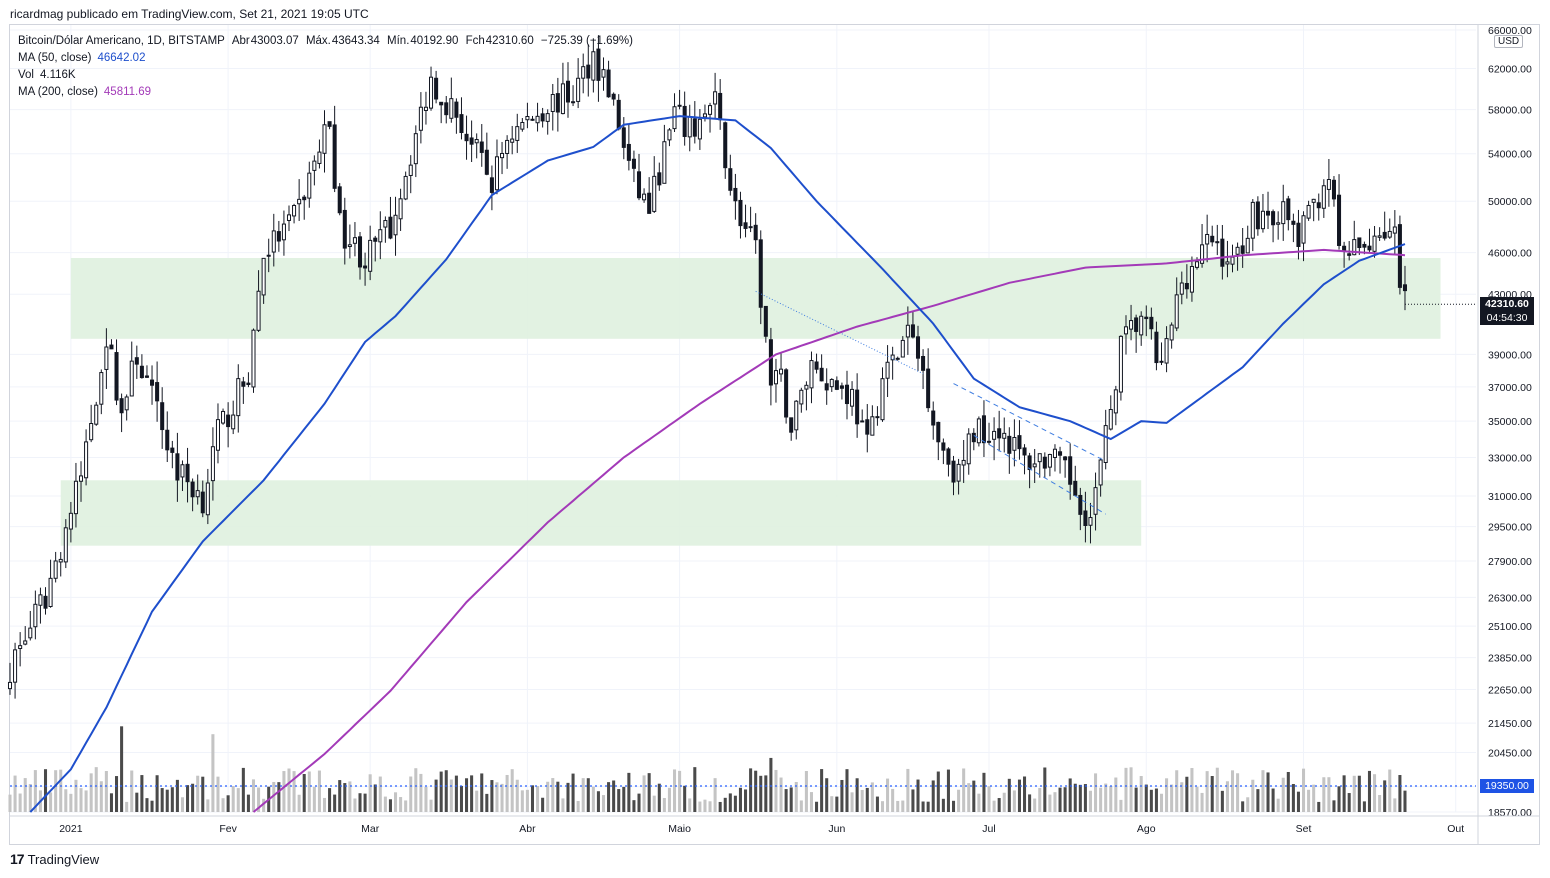 The height and width of the screenshot is (878, 1550). I want to click on price-tick-label: 46000.00, so click(1510, 254).